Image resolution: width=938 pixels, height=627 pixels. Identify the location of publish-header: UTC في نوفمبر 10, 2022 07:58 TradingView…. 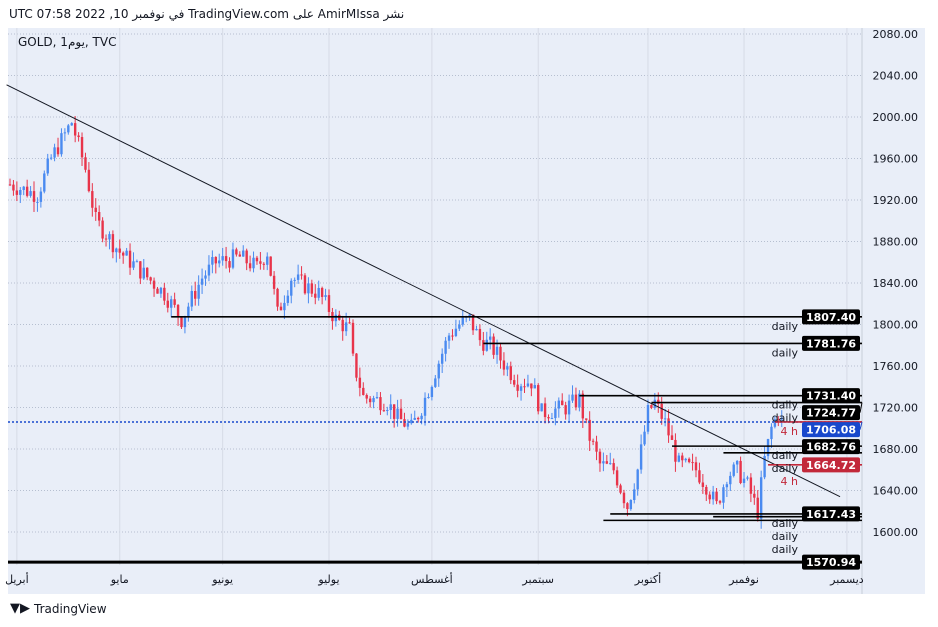
(207, 14).